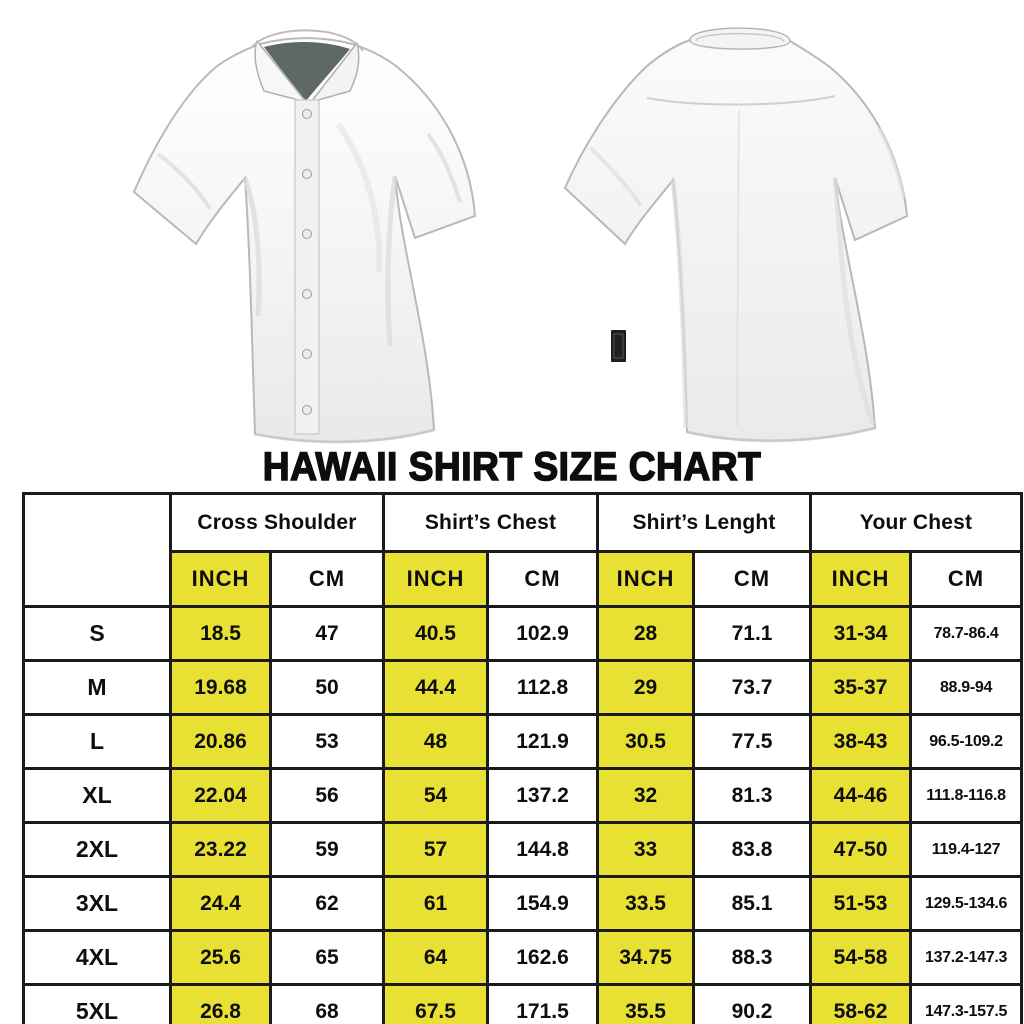 The image size is (1024, 1024). I want to click on inch-range-cell: 35-37, so click(861, 687).